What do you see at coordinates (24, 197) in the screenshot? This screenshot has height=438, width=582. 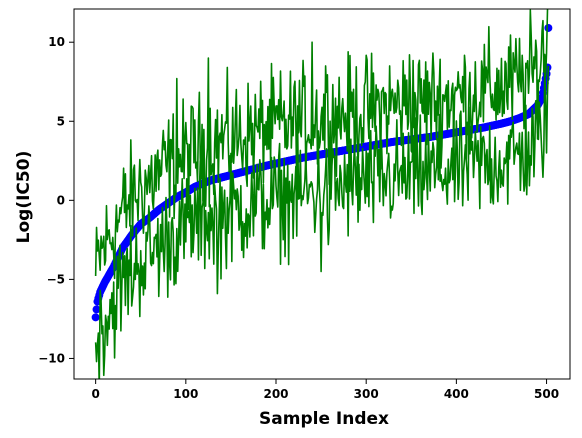 I see `y-axis-label: Log(IC50)` at bounding box center [24, 197].